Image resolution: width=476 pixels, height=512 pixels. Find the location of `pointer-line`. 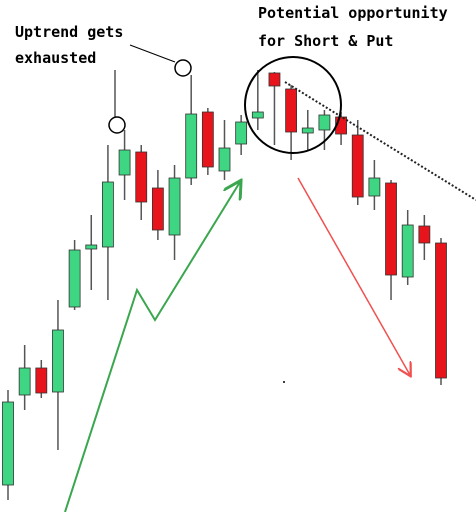

pointer-line is located at coordinates (152, 53).